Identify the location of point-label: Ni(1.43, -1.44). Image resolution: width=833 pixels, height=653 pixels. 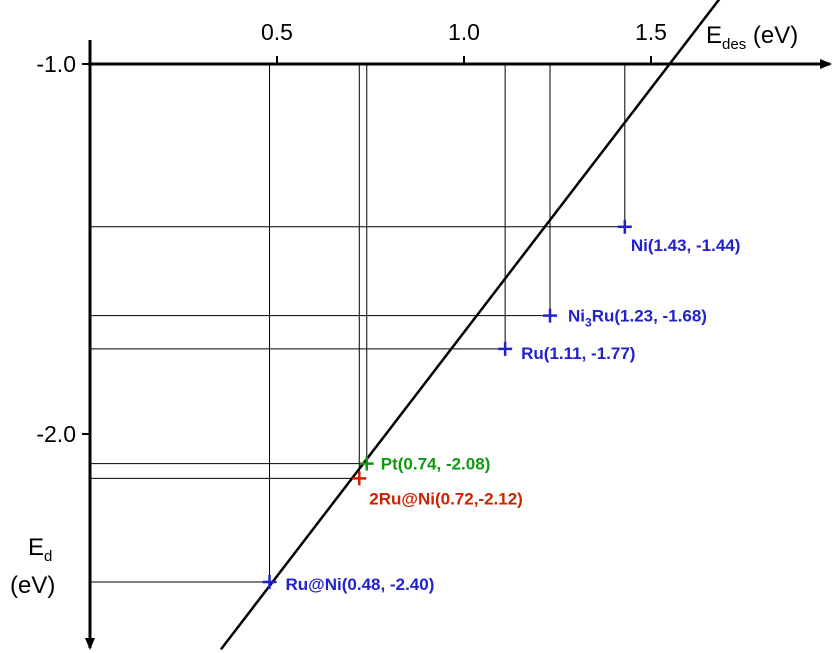
(686, 245).